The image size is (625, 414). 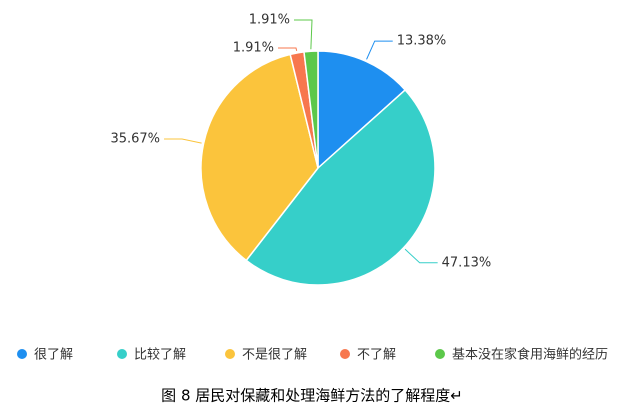 I want to click on data-label: 47.13%, so click(x=467, y=262).